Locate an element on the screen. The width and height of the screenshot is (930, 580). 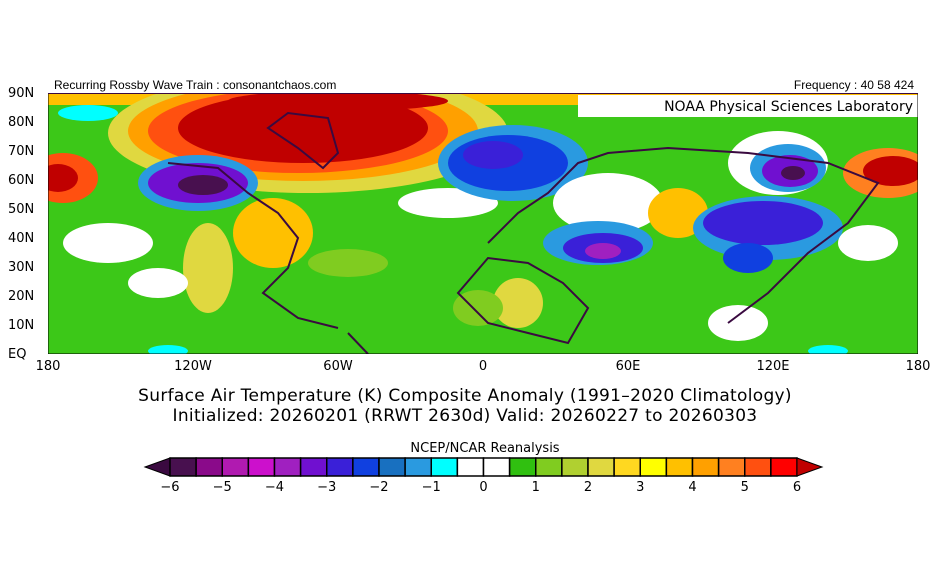
lon-tick: 60E is located at coordinates (628, 366).